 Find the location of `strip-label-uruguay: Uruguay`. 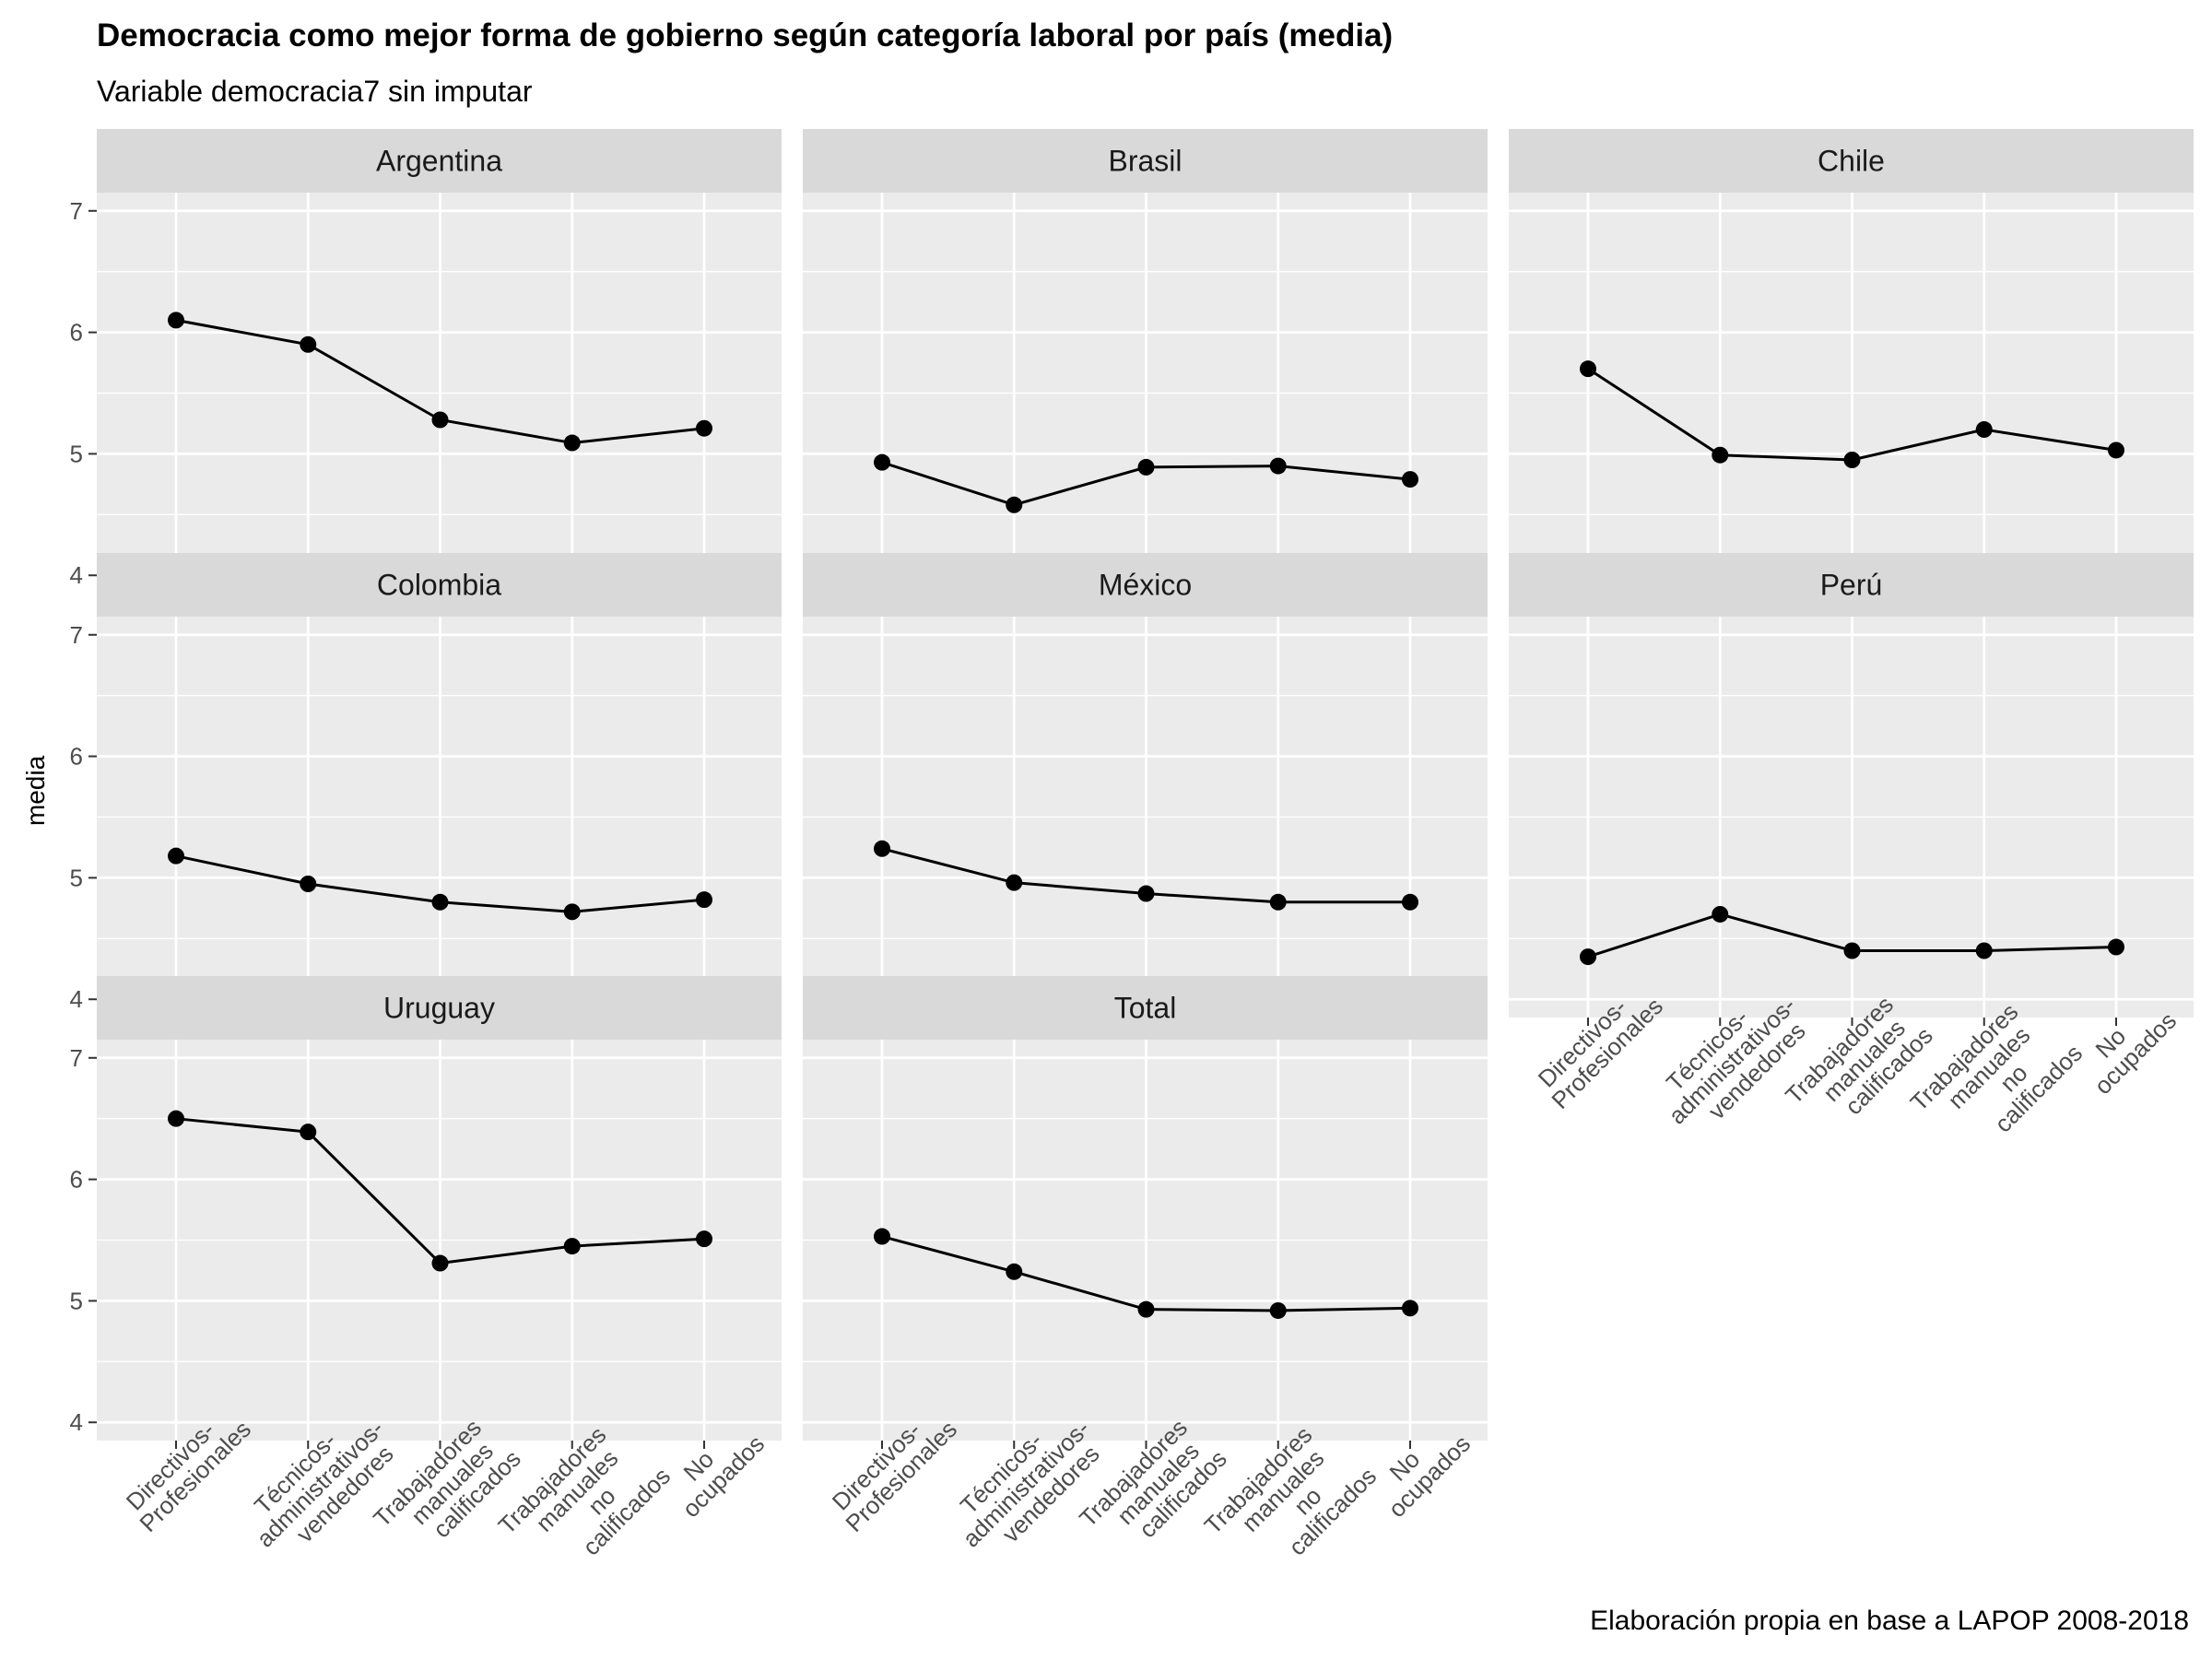

strip-label-uruguay: Uruguay is located at coordinates (439, 1008).